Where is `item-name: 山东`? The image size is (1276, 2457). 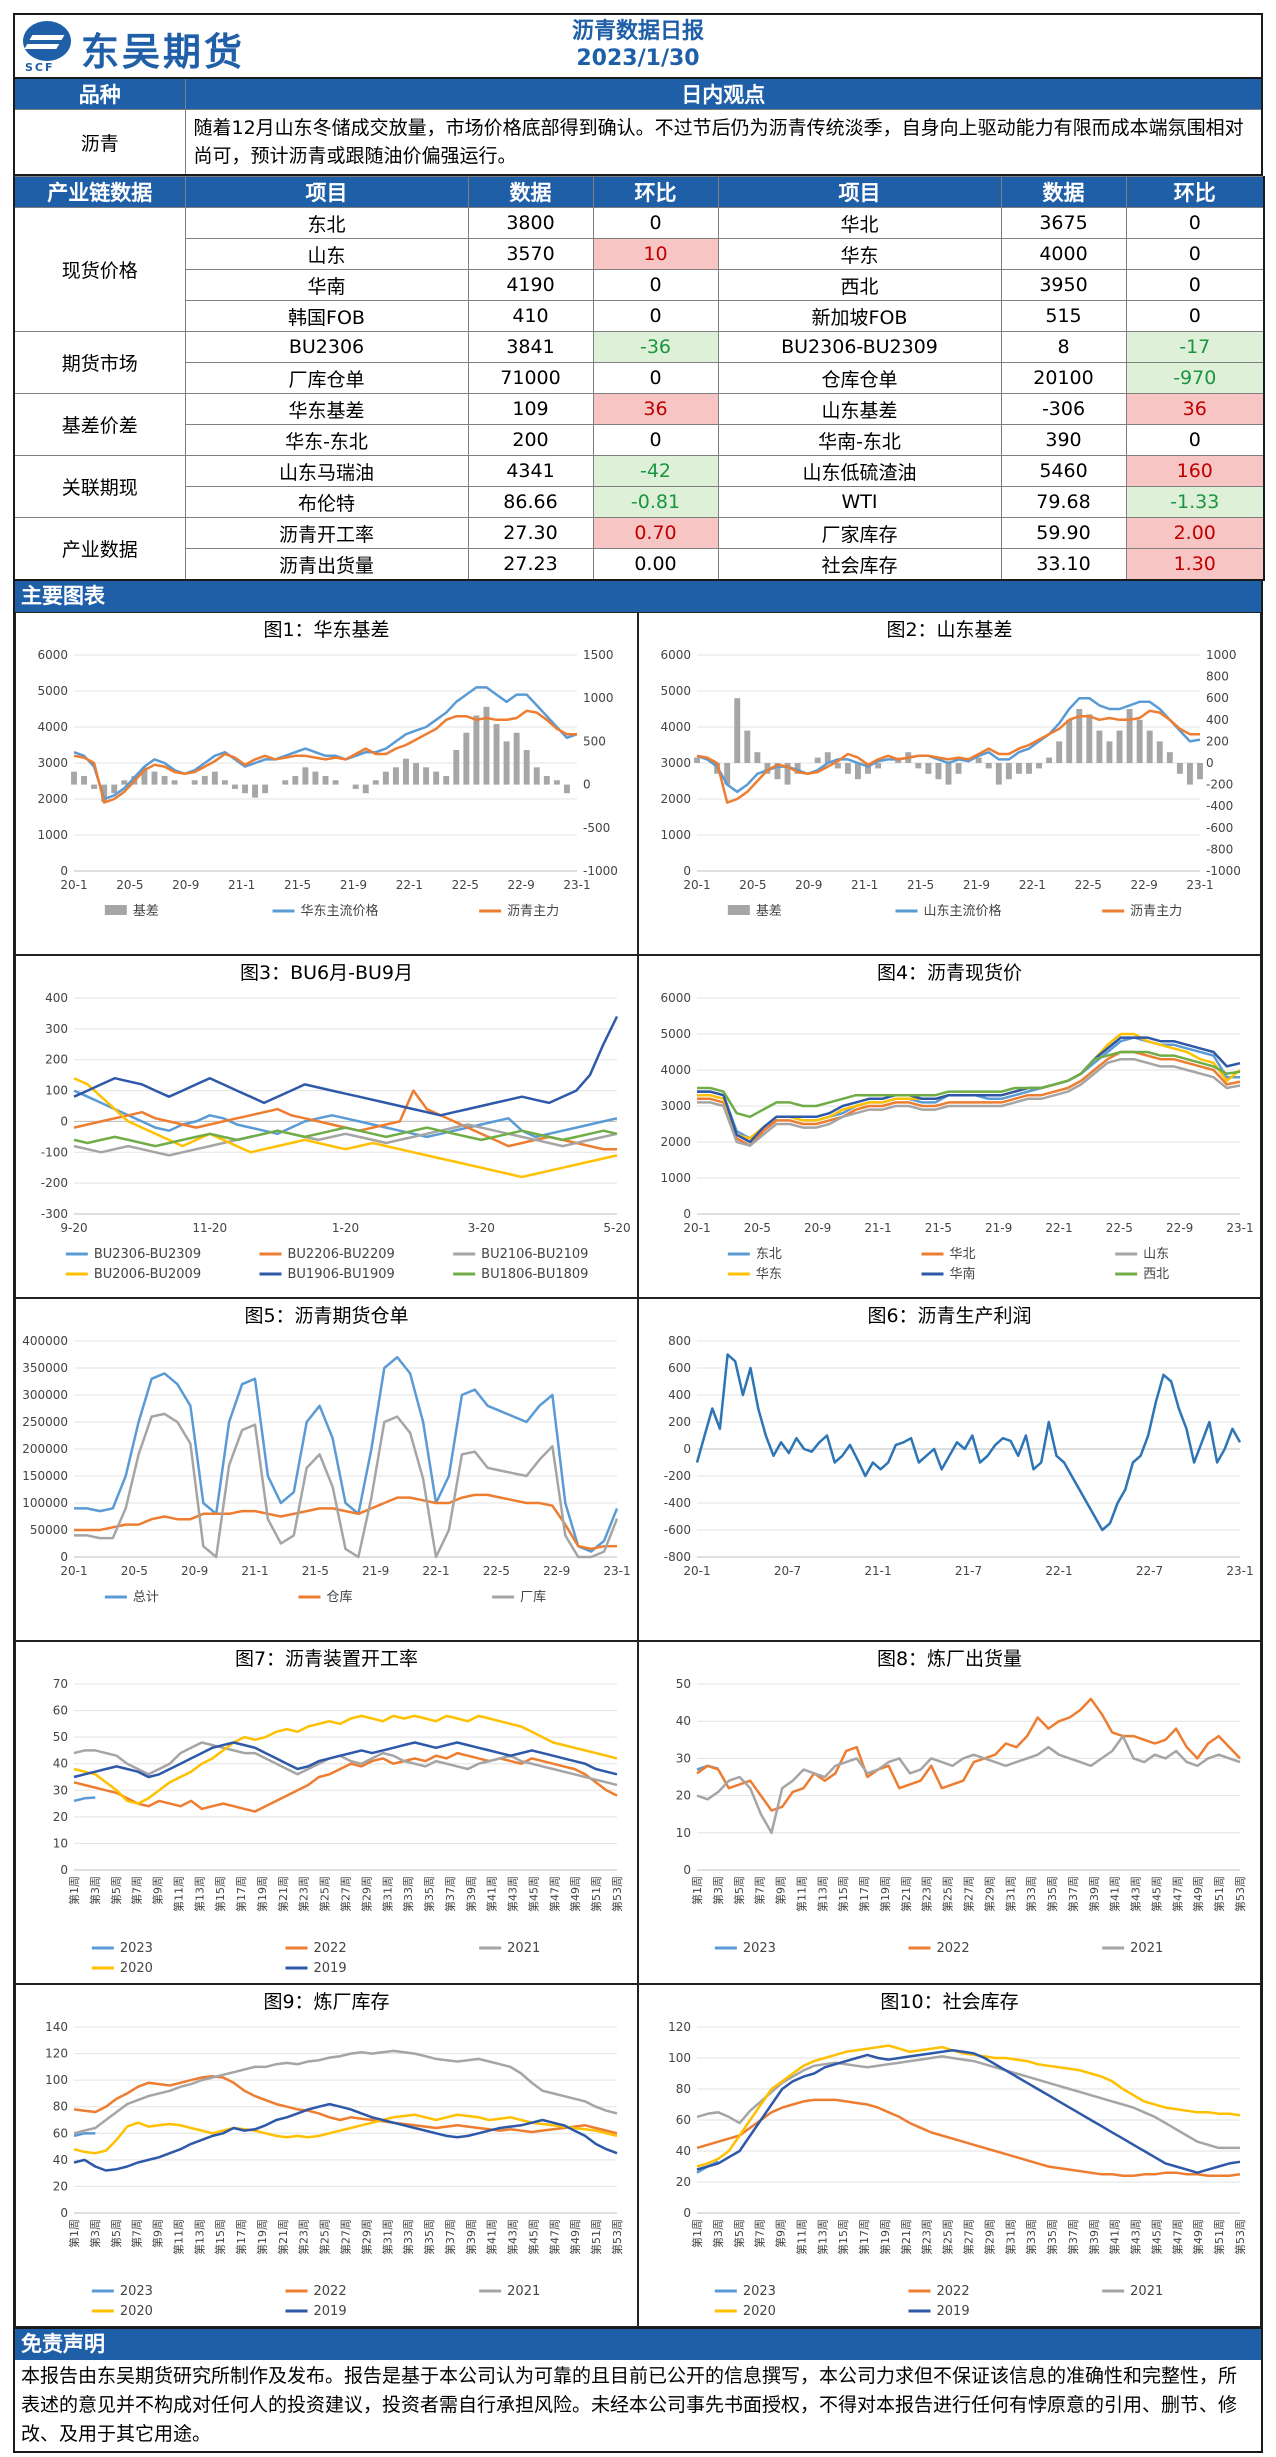 item-name: 山东 is located at coordinates (326, 254).